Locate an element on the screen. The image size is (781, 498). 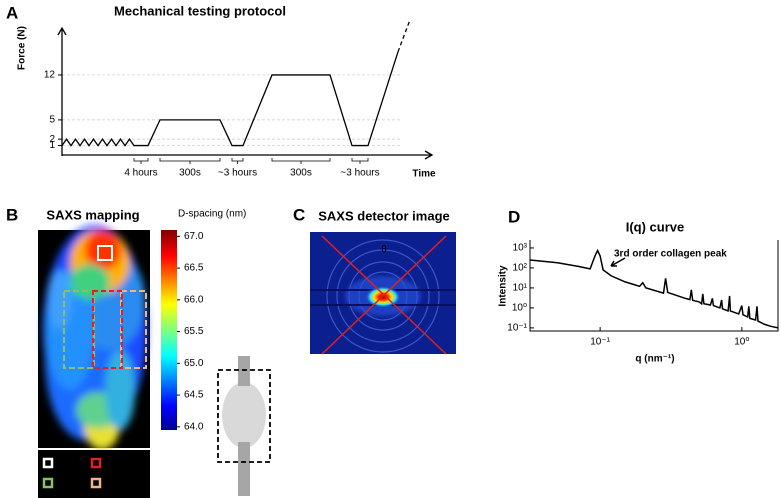
intensity-curve is located at coordinates (654, 288).